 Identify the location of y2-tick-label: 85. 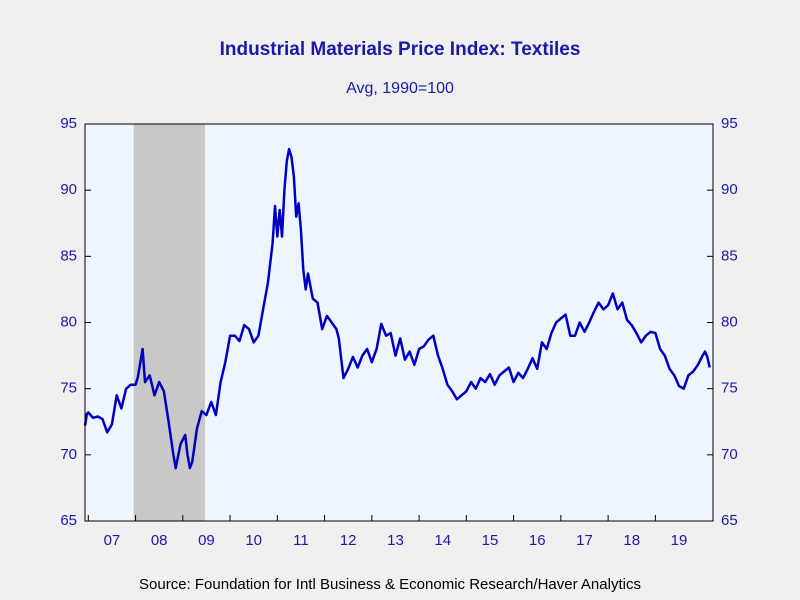
(729, 255).